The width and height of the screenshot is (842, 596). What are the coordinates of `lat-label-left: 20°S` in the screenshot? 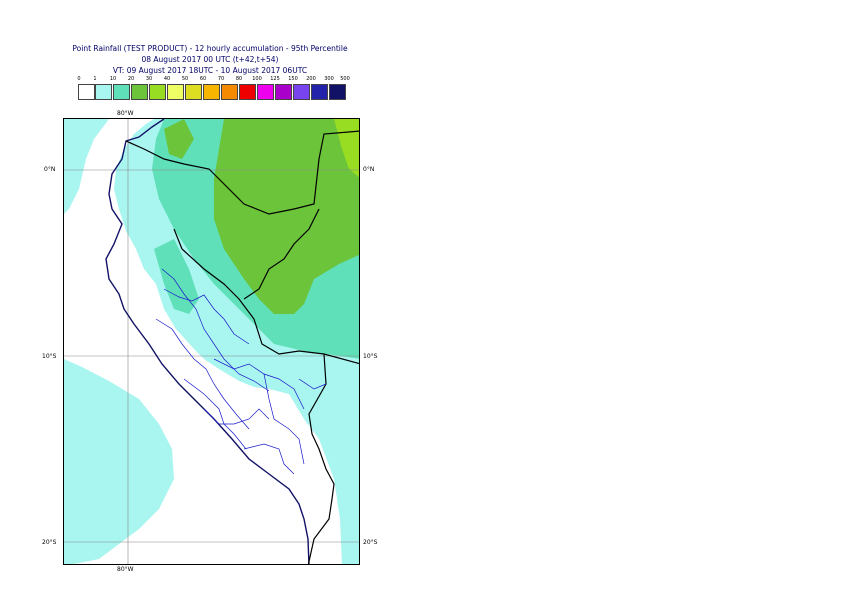 It's located at (49, 542).